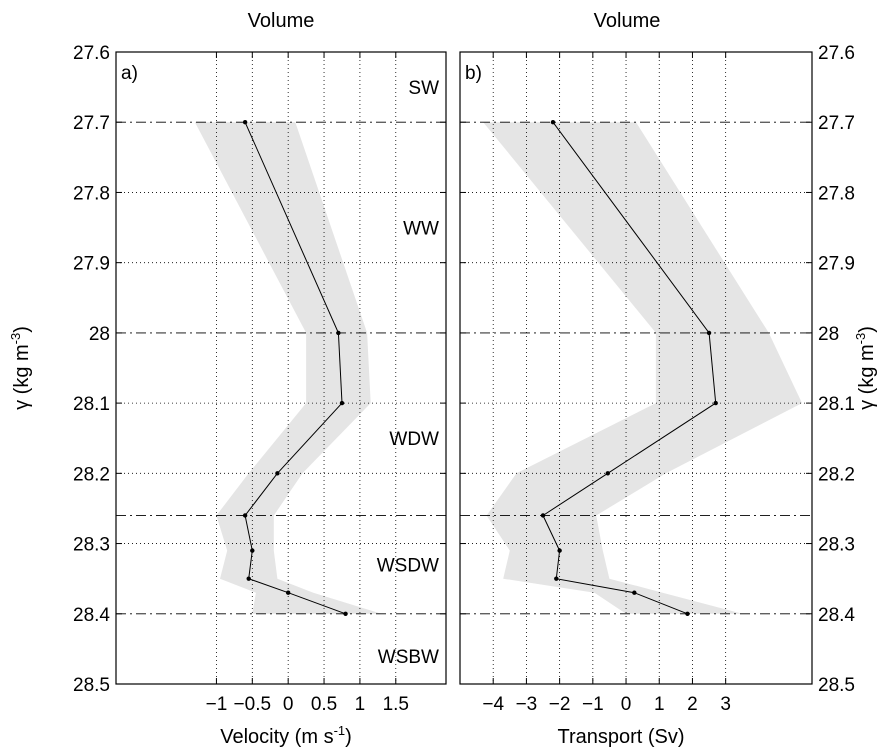  What do you see at coordinates (91, 474) in the screenshot?
I see `left-ytick-label: 28.2` at bounding box center [91, 474].